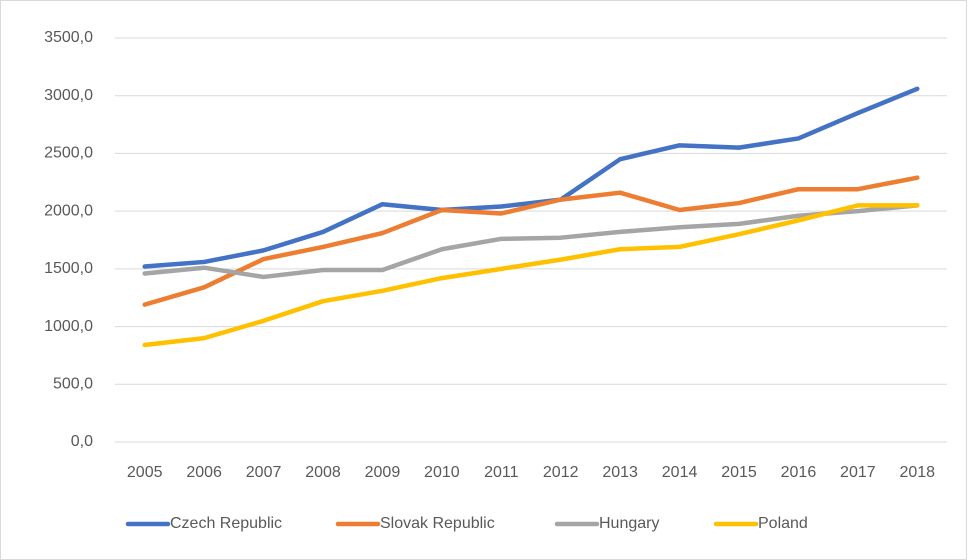  Describe the element at coordinates (68, 95) in the screenshot. I see `y-tick-label: 3000,0` at that location.